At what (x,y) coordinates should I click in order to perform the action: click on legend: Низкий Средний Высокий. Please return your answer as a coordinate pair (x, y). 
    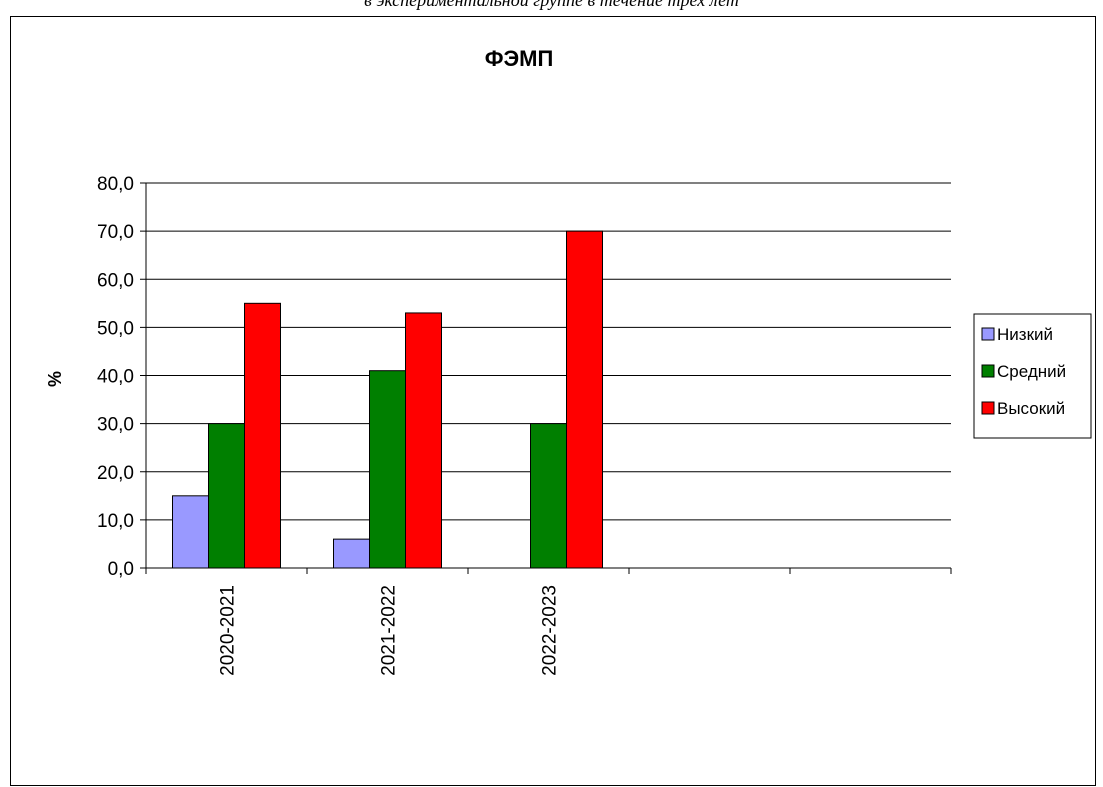
    Looking at the image, I should click on (1032, 376).